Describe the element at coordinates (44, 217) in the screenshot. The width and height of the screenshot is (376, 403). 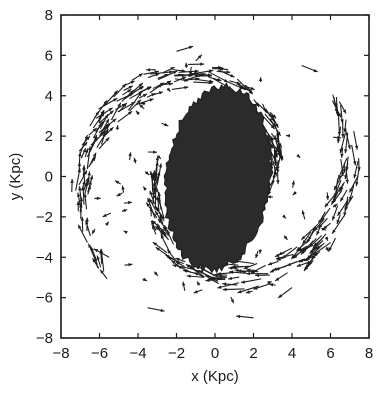
I see `y-tick-label: −2` at that location.